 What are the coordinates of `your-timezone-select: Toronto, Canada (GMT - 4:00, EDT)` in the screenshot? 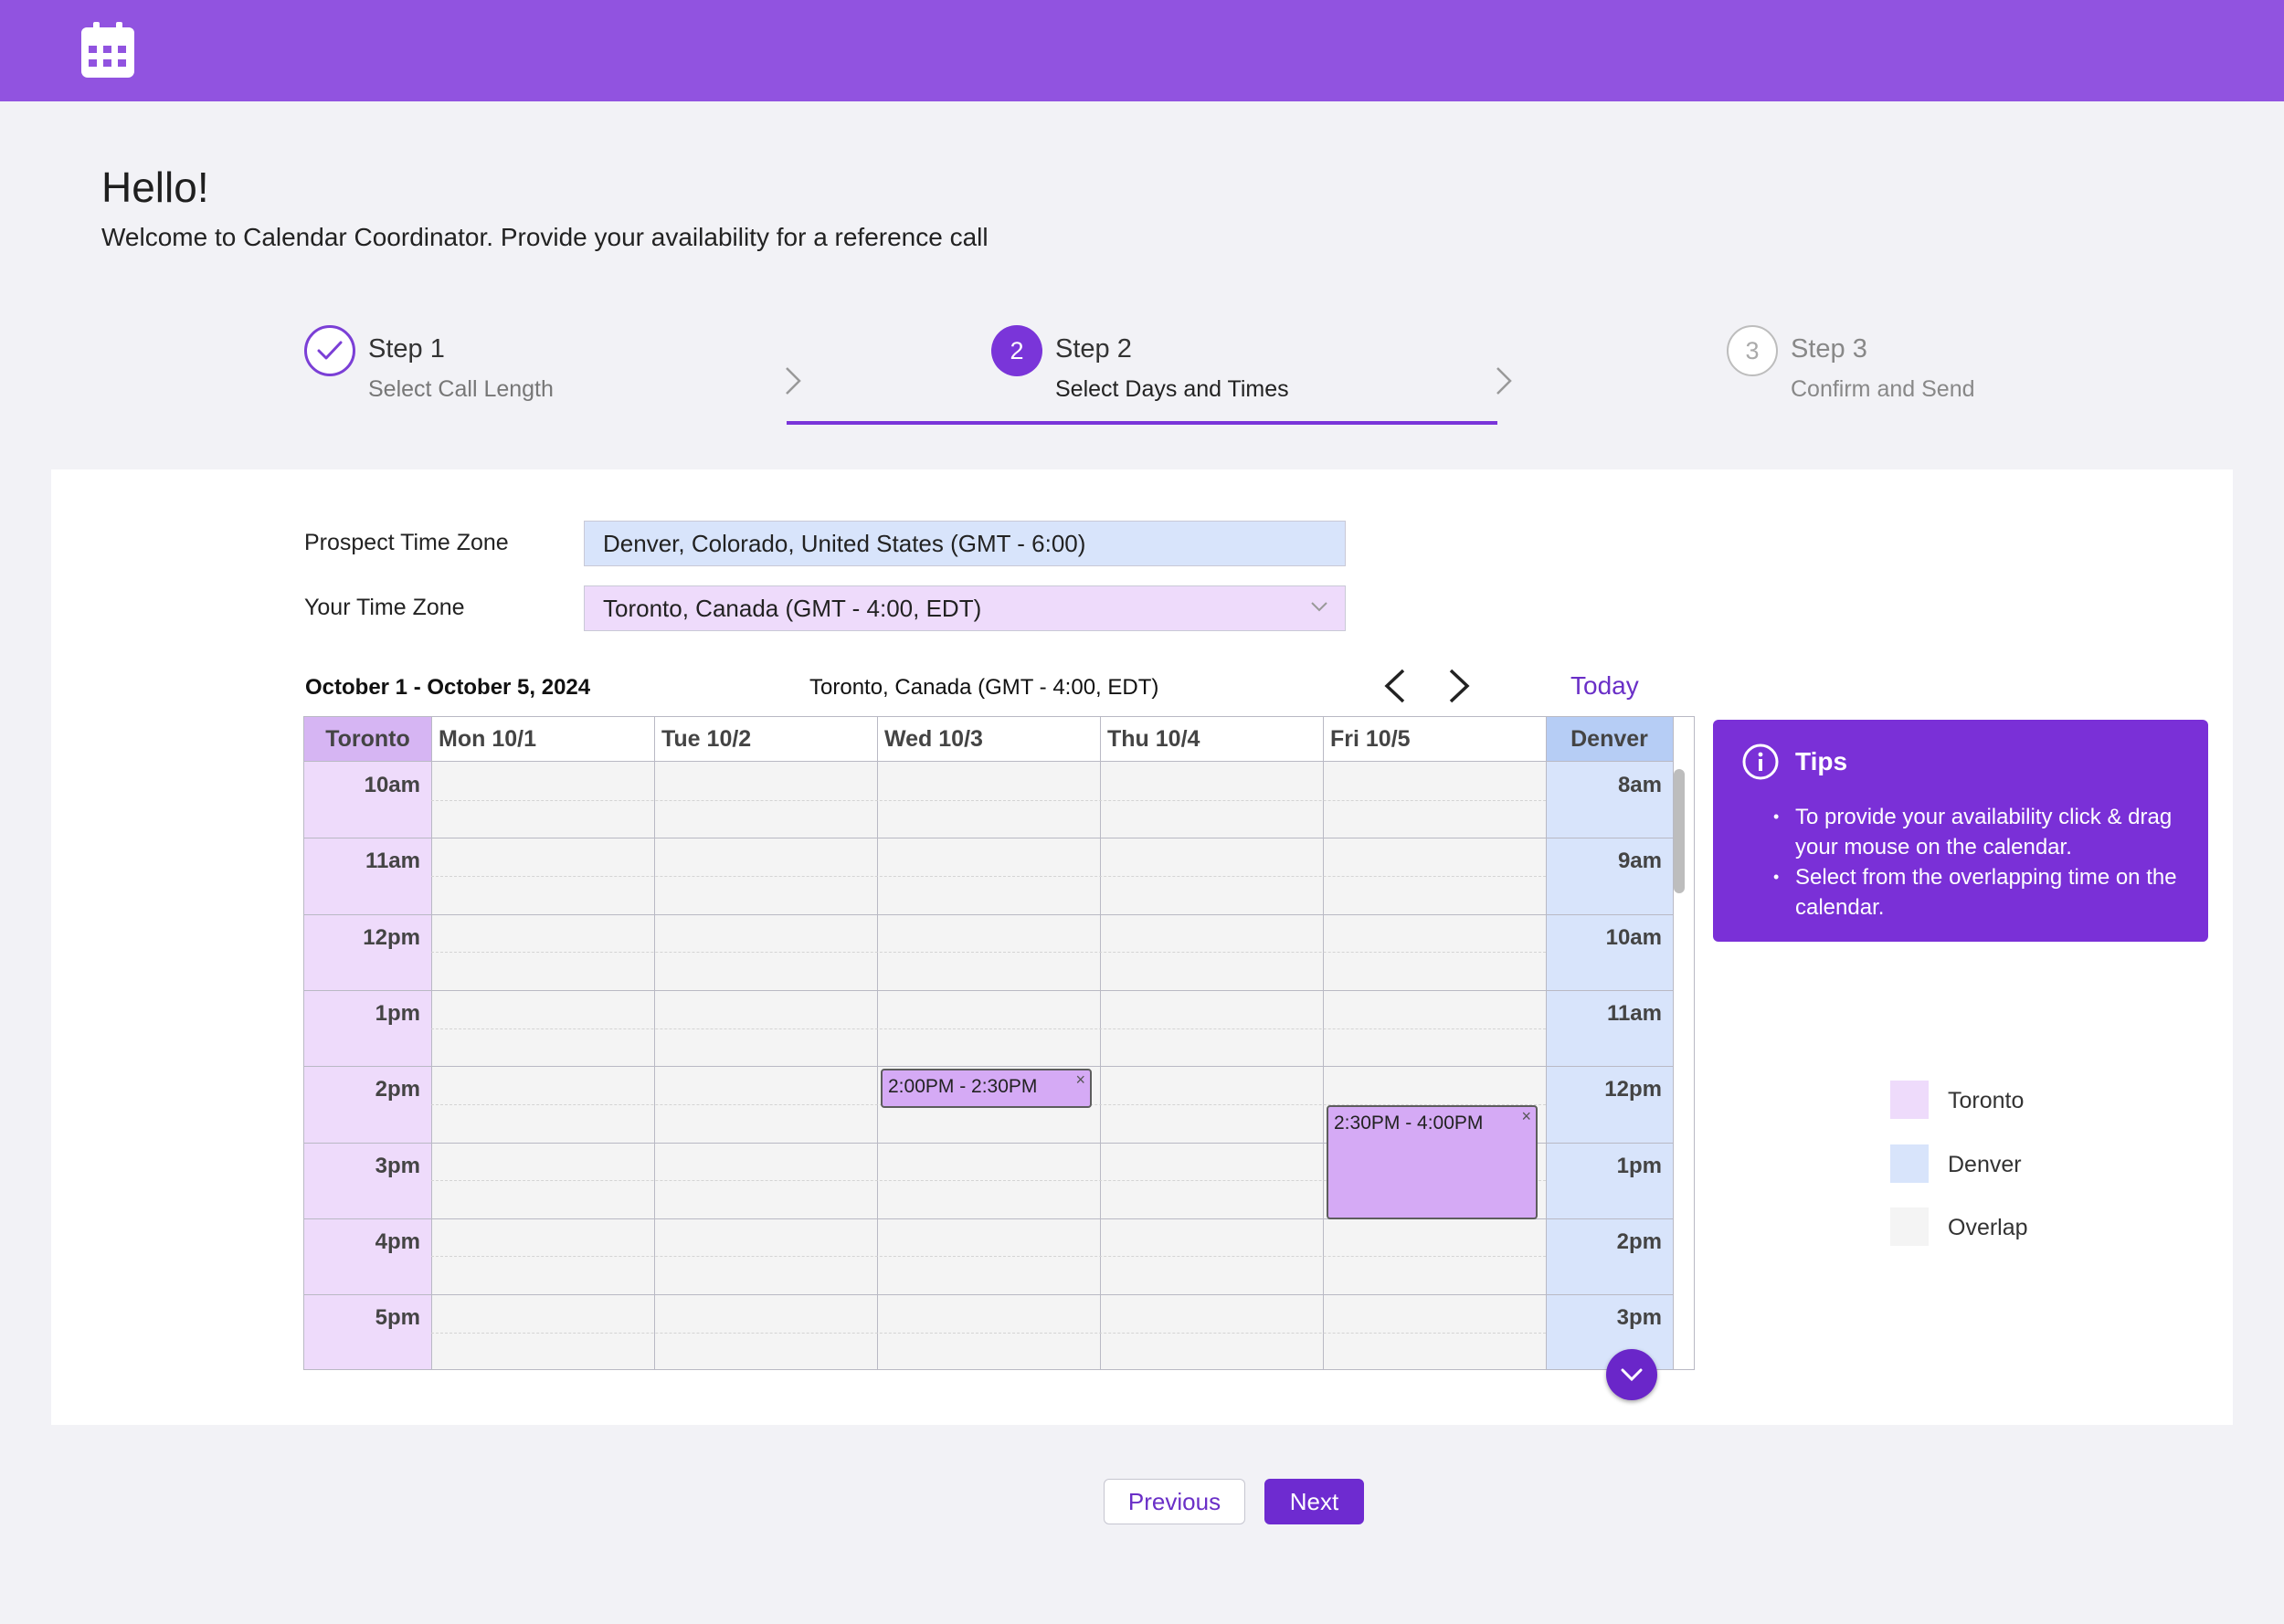 It's located at (965, 608).